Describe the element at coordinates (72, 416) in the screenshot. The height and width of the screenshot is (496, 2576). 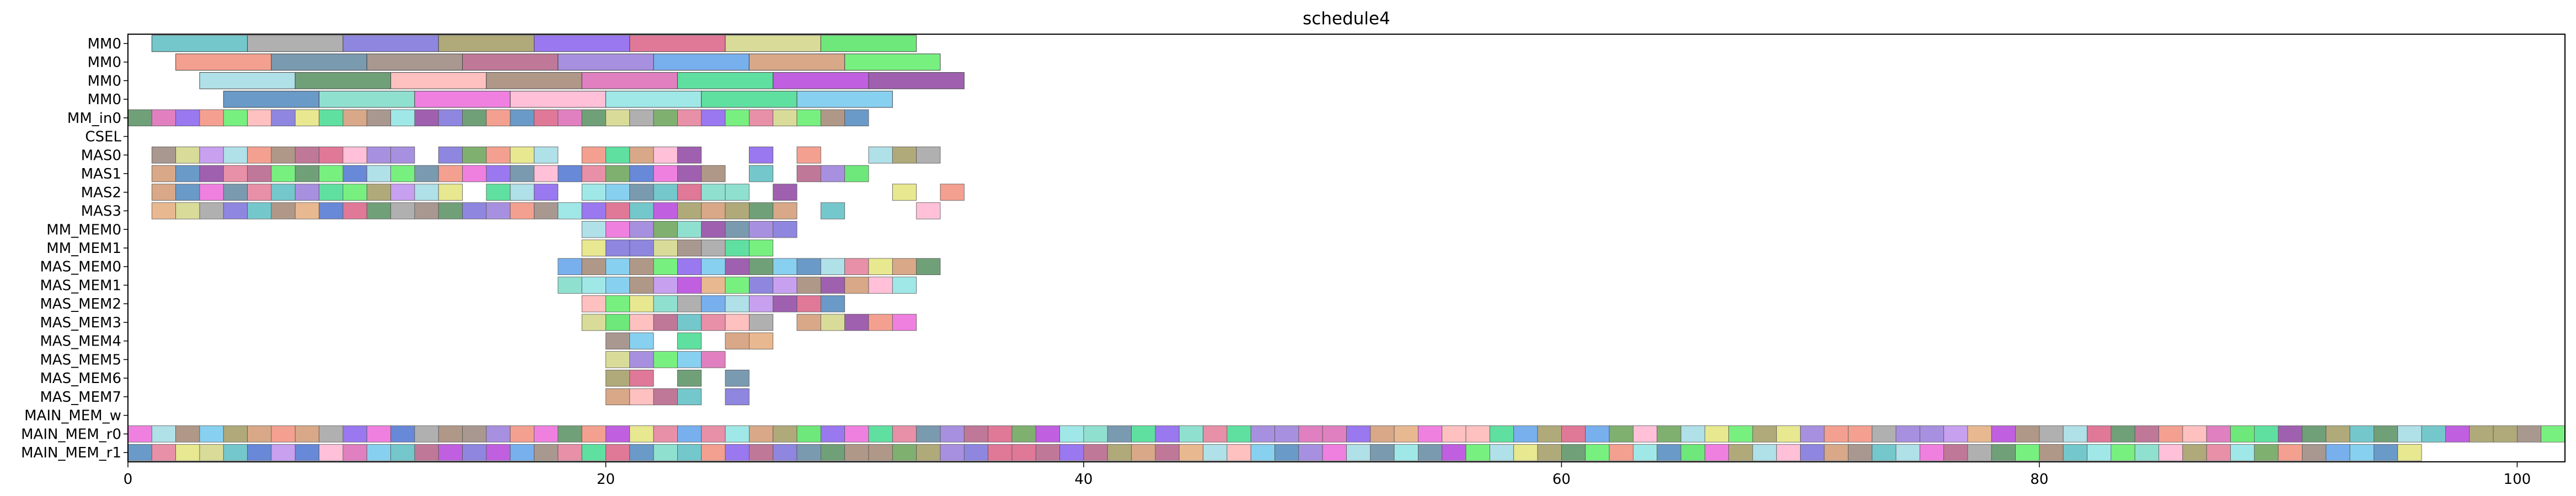
I see `y-tick-label: MAIN_MEM_w` at that location.